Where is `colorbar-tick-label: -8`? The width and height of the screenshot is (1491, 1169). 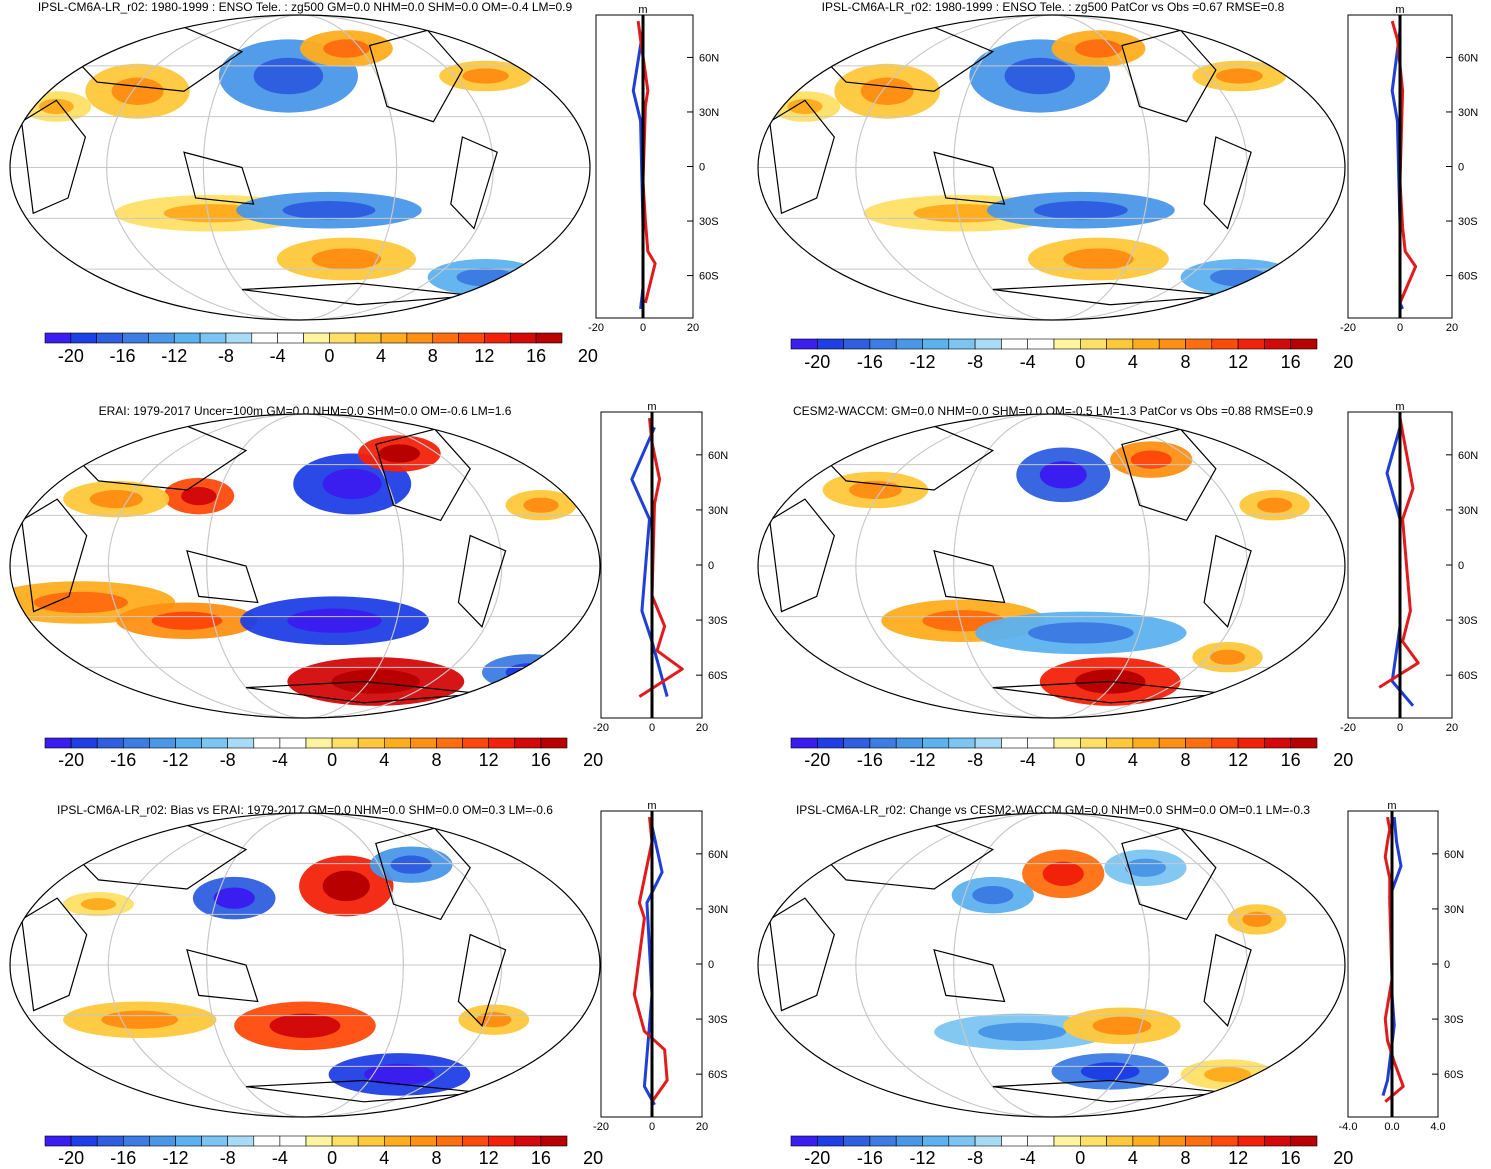
colorbar-tick-label: -8 is located at coordinates (228, 760).